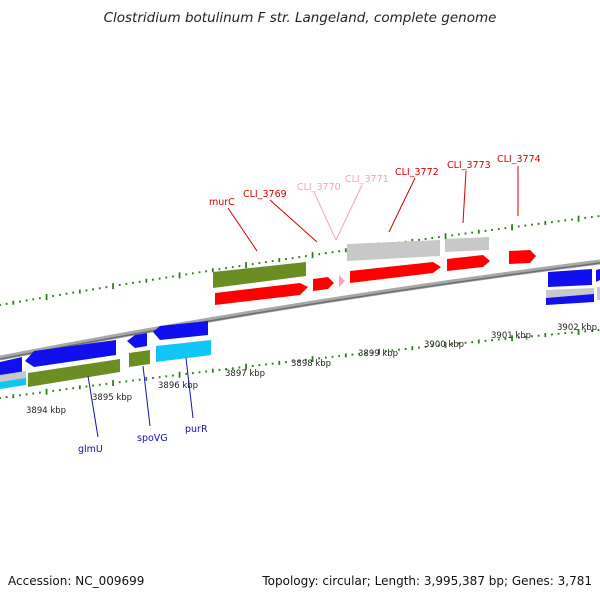  What do you see at coordinates (444, 345) in the screenshot?
I see `scale-label: 3900 kbp` at bounding box center [444, 345].